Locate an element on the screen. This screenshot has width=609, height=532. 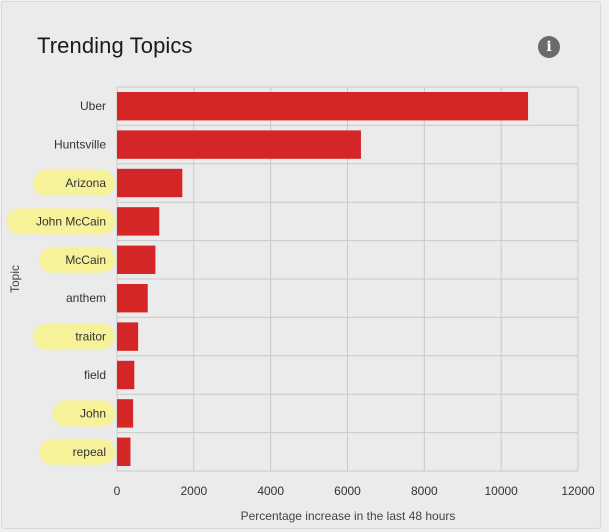
bar-mccain is located at coordinates (136, 260).